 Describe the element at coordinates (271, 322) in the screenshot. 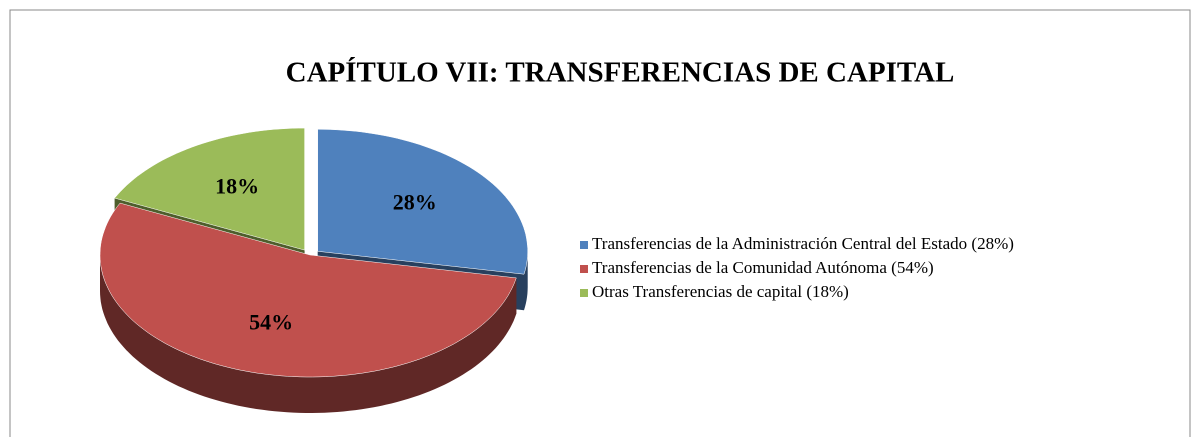

I see `data-label: 54%` at that location.